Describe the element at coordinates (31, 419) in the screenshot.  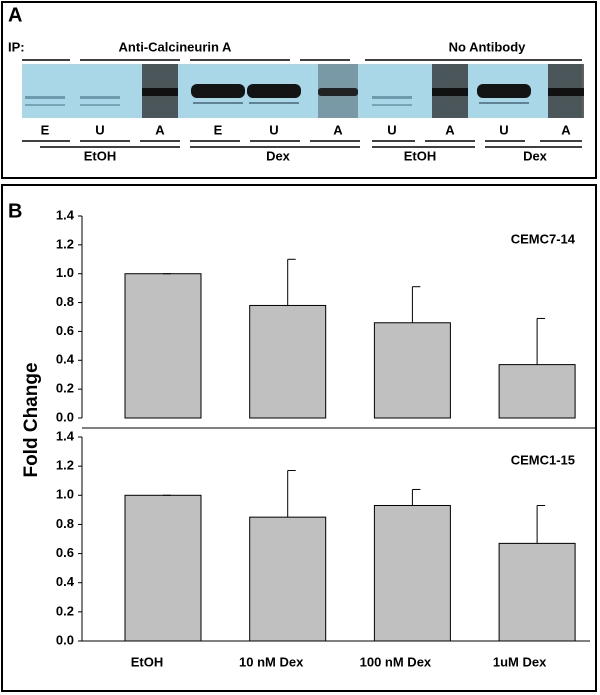
I see `y-axis-label: Fold Change` at that location.